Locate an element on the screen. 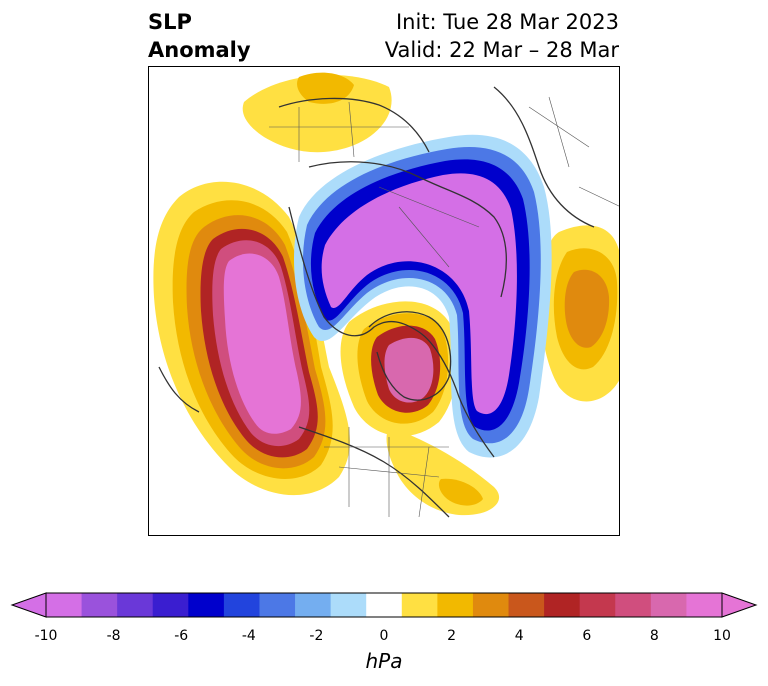 This screenshot has width=768, height=686. init-date: Init: Tue 28 Mar 2023 is located at coordinates (507, 22).